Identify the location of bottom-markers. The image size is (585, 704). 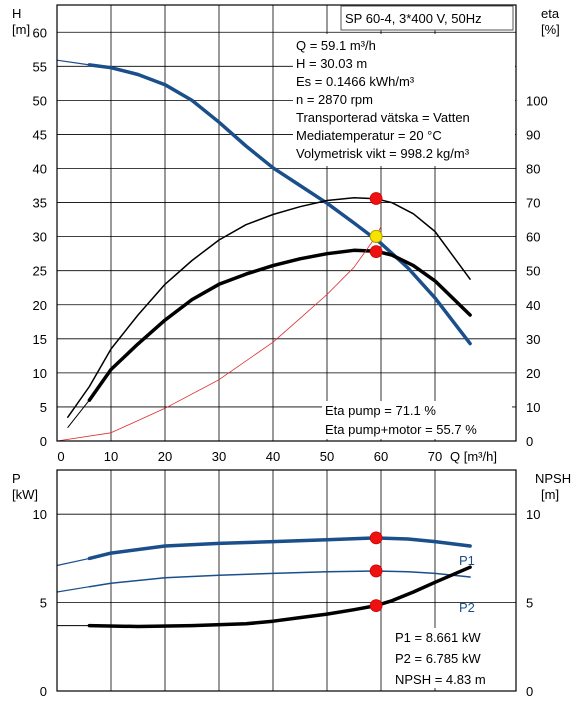
(376, 572).